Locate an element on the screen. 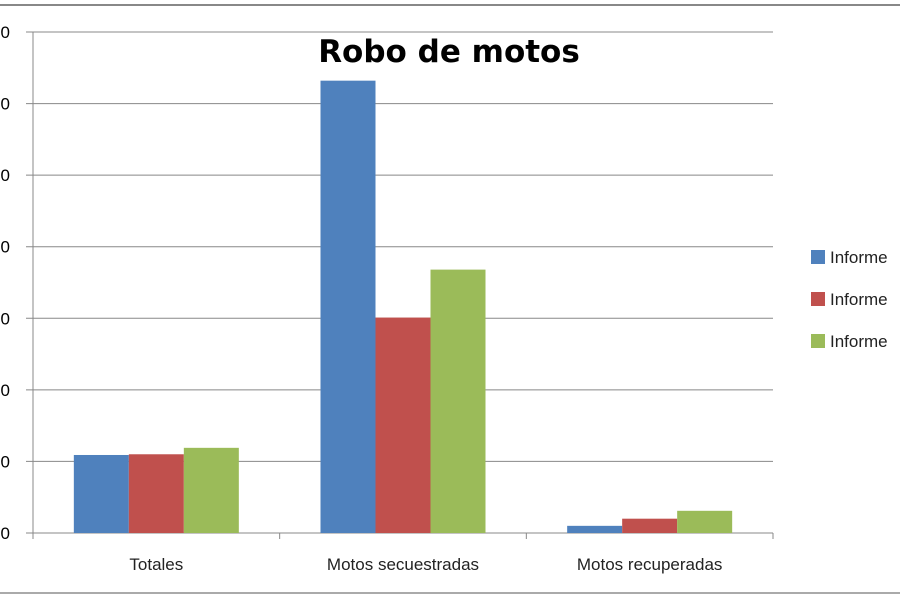 This screenshot has height=600, width=900. x-category-label: Motos secuestradas is located at coordinates (403, 564).